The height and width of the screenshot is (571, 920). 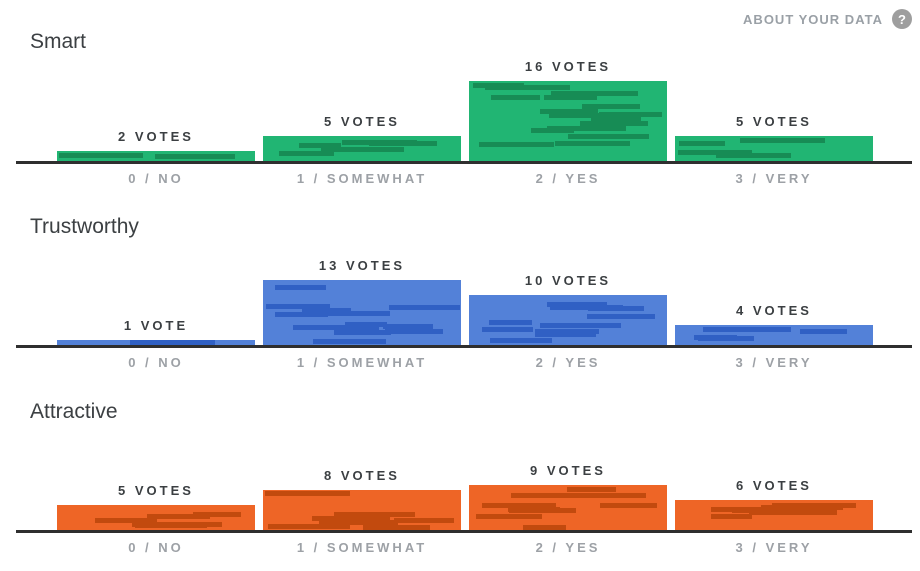 What do you see at coordinates (362, 475) in the screenshot?
I see `vote-count-label: 8 VOTES` at bounding box center [362, 475].